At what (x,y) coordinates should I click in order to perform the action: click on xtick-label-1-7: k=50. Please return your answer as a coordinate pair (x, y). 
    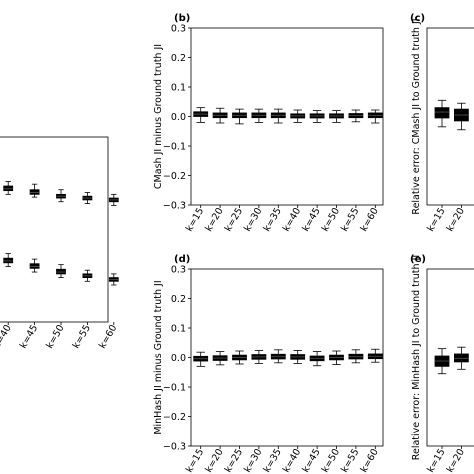
    Looking at the image, I should click on (331, 220).